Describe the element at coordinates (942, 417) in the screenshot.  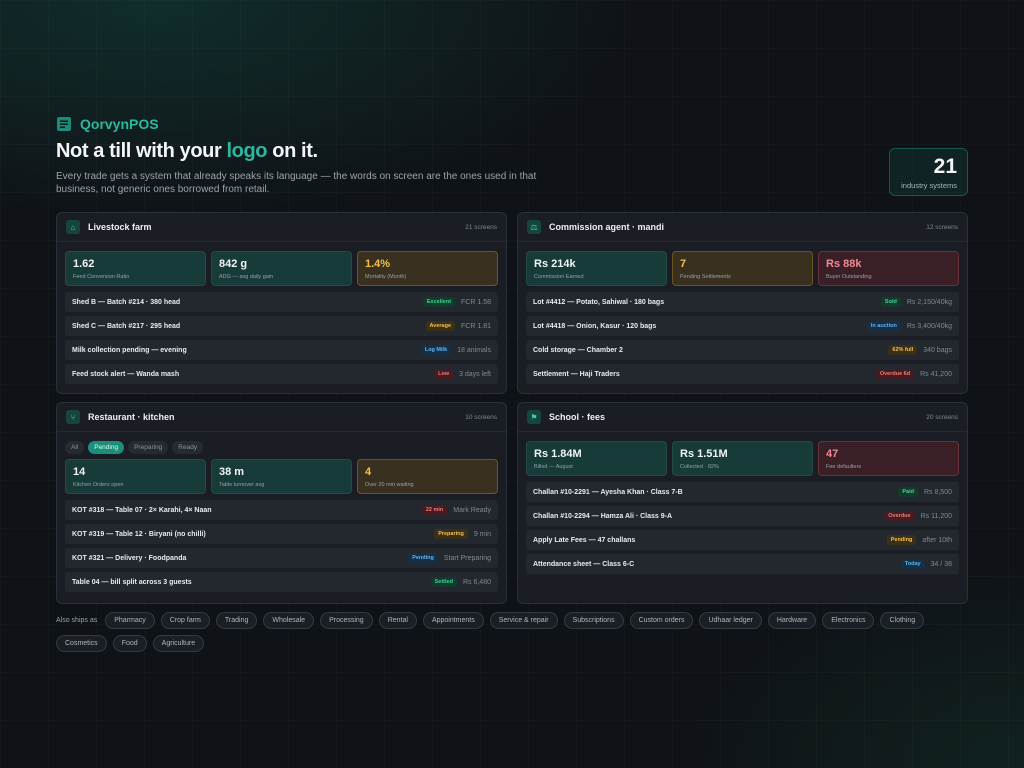
I see `panel-screen-count: 20 screens` at that location.